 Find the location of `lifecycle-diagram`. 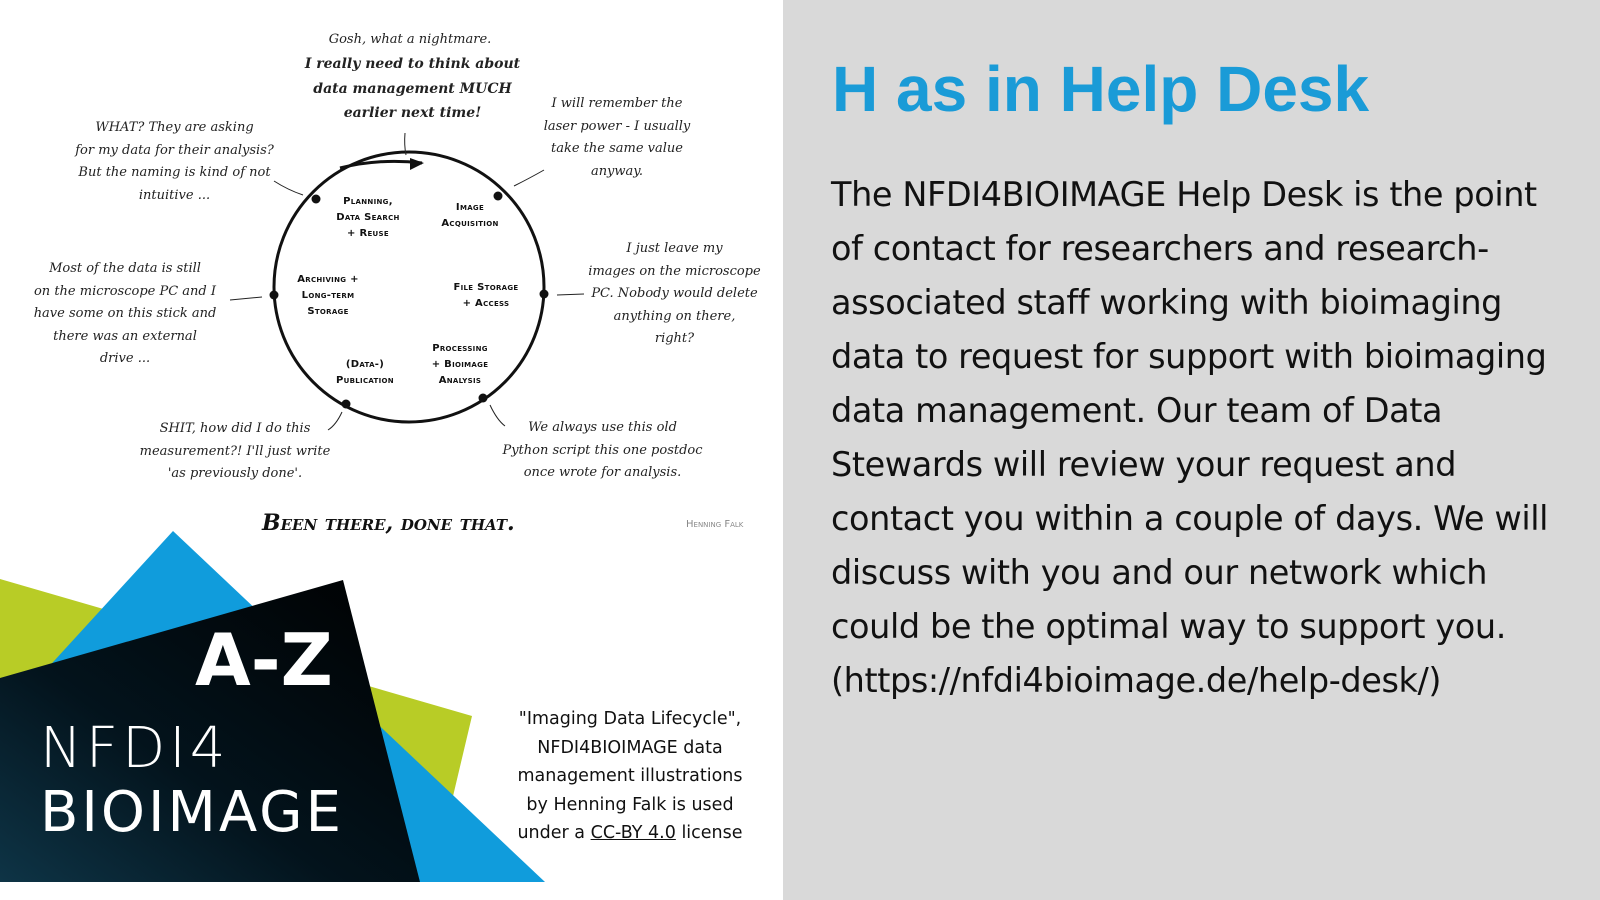

lifecycle-diagram is located at coordinates (407, 281).